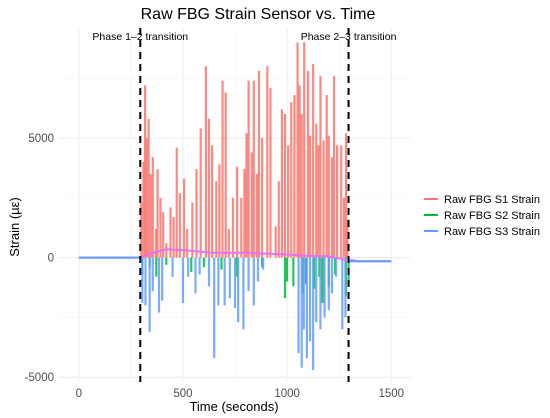  What do you see at coordinates (235, 259) in the screenshot?
I see `baseline-flat` at bounding box center [235, 259].